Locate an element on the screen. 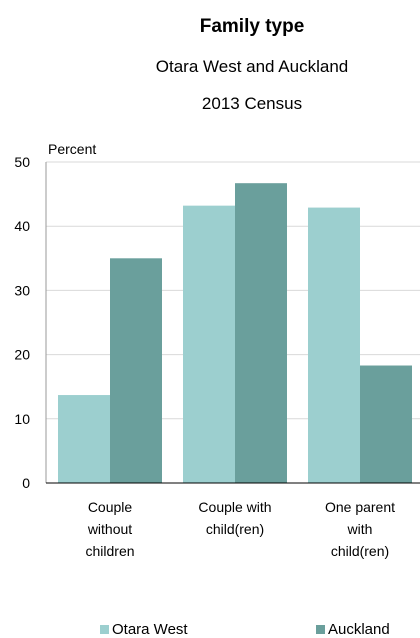  y-tick-label: 30 is located at coordinates (22, 290).